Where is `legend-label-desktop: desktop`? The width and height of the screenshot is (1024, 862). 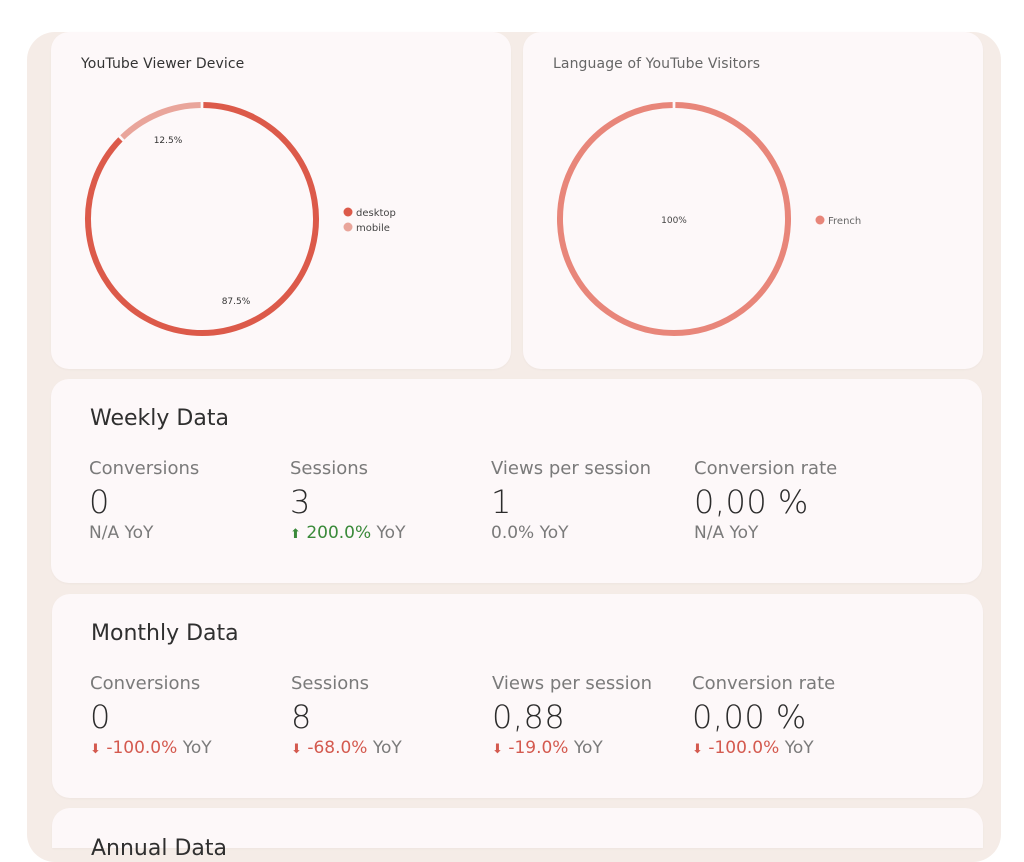
legend-label-desktop: desktop is located at coordinates (376, 213).